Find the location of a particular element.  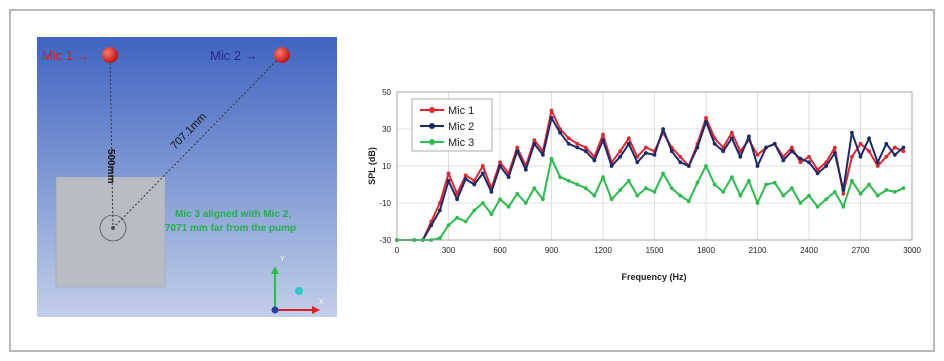

axis-x-arrowhead is located at coordinates (316, 310).